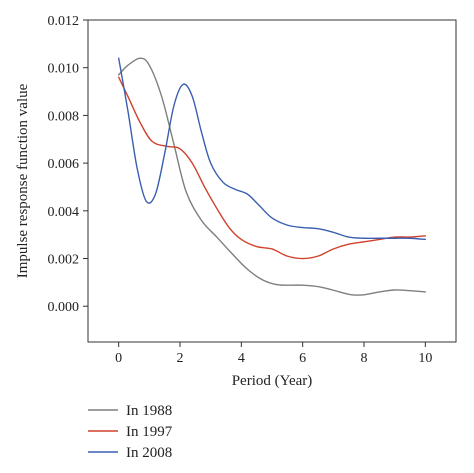 This screenshot has height=473, width=474. I want to click on x-axis-ticks: 0 2 4 6 8 10, so click(273, 354).